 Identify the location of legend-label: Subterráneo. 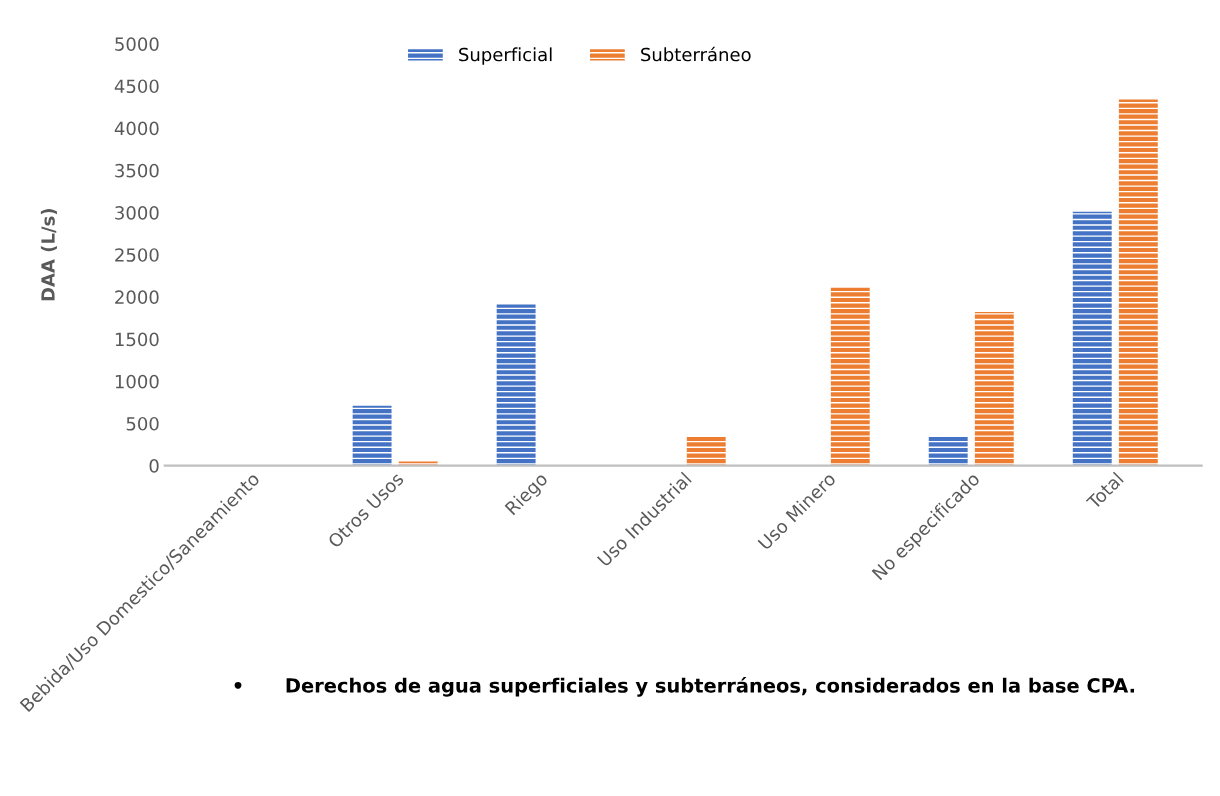
(696, 54).